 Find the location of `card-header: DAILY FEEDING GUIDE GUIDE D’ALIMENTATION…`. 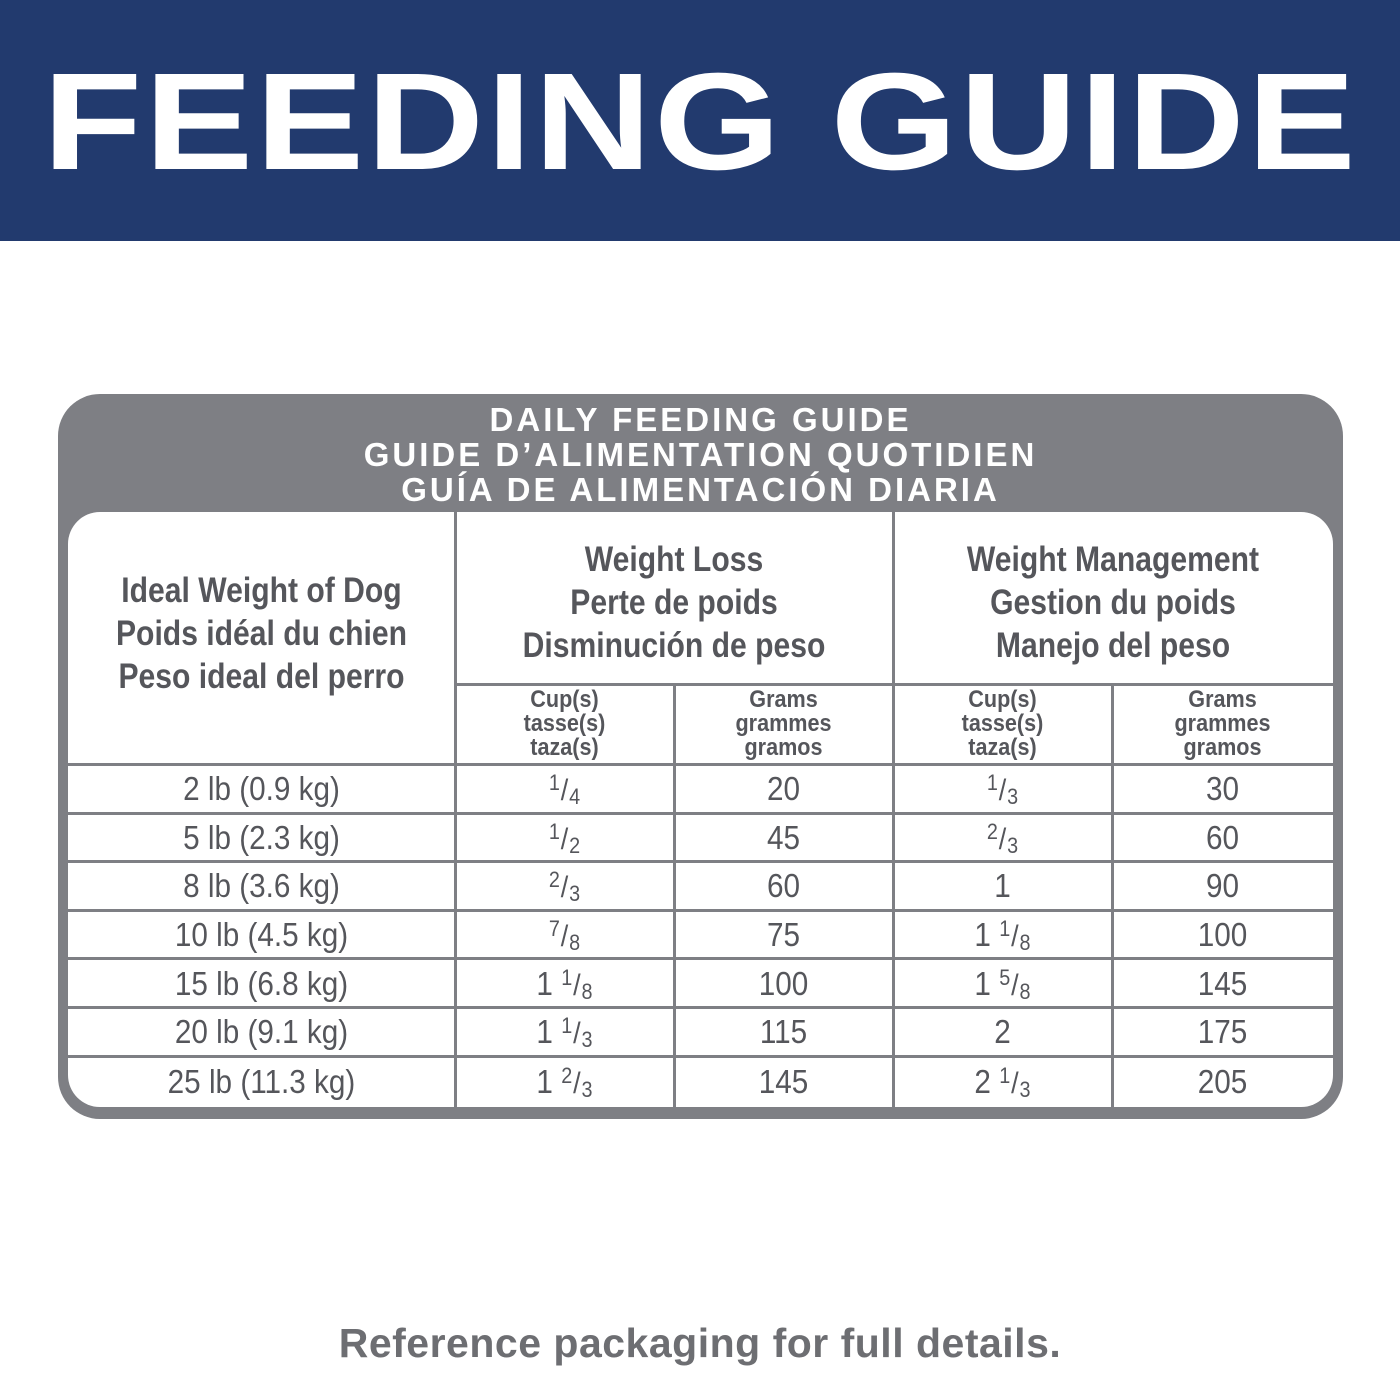

card-header: DAILY FEEDING GUIDE GUIDE D’ALIMENTATION… is located at coordinates (700, 453).